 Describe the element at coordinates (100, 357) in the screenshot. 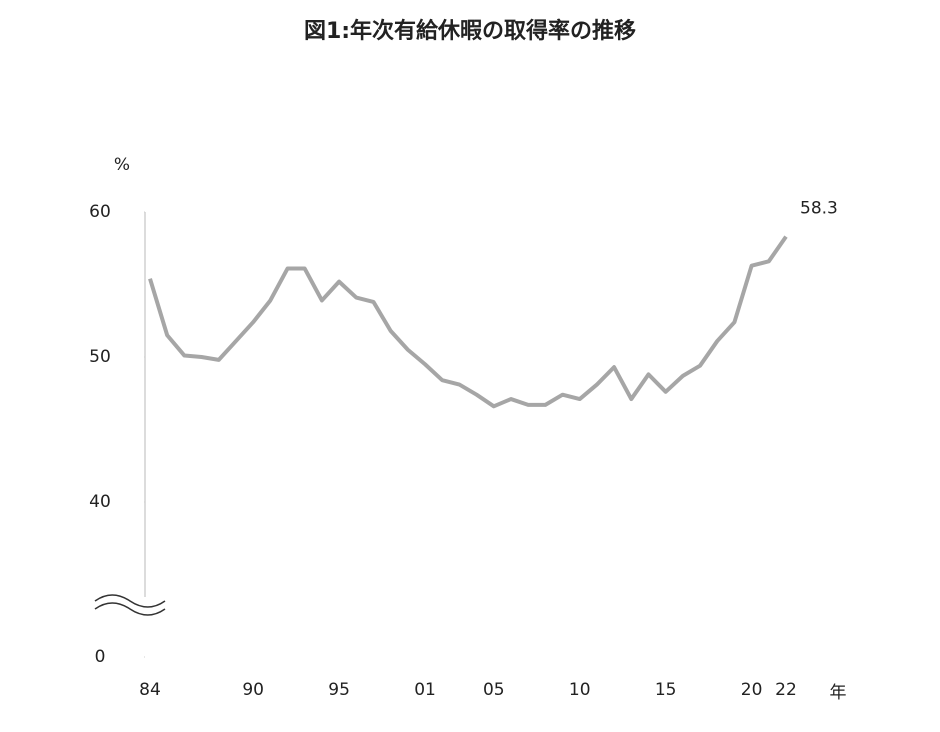

I see `y-tick-label: 50` at that location.